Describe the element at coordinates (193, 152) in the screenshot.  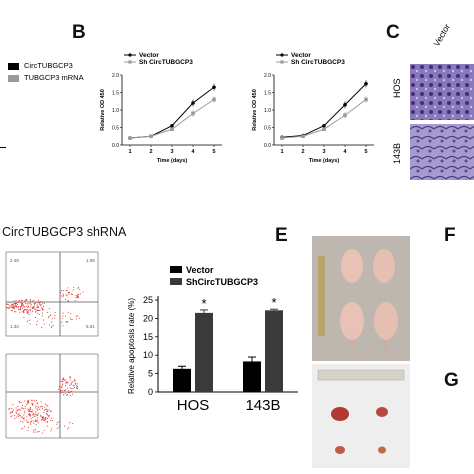
I see `x-tick-label: 4` at that location.